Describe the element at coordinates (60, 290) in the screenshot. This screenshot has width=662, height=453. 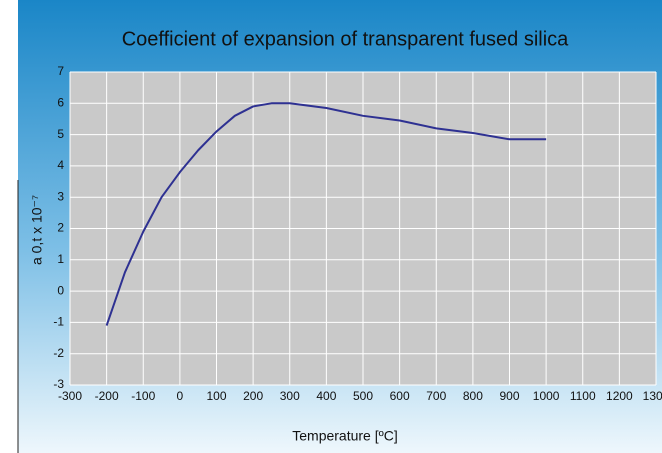
I see `y-tick-label: 0` at that location.